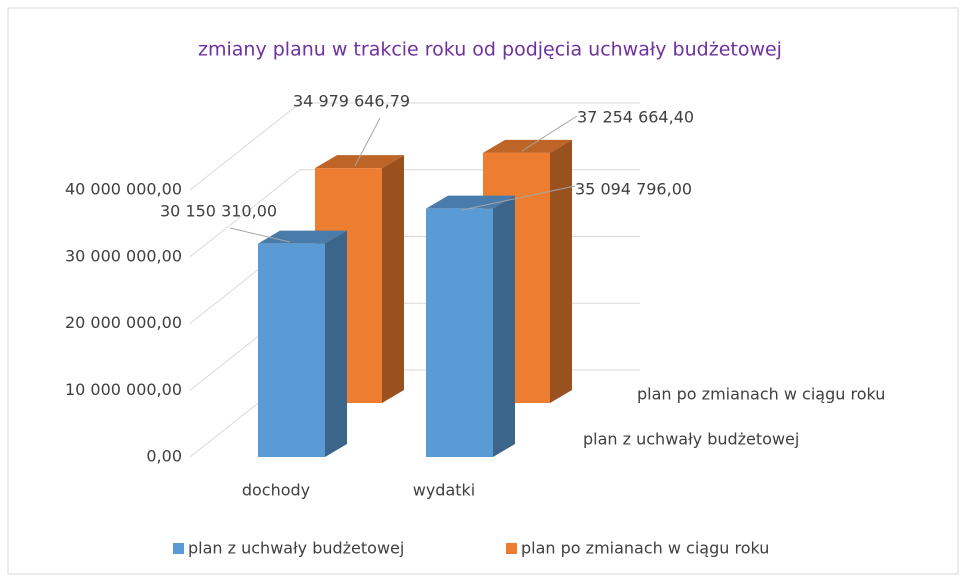 Image resolution: width=967 pixels, height=581 pixels. What do you see at coordinates (123, 322) in the screenshot?
I see `y-tick-label: 20 000 000,00` at bounding box center [123, 322].